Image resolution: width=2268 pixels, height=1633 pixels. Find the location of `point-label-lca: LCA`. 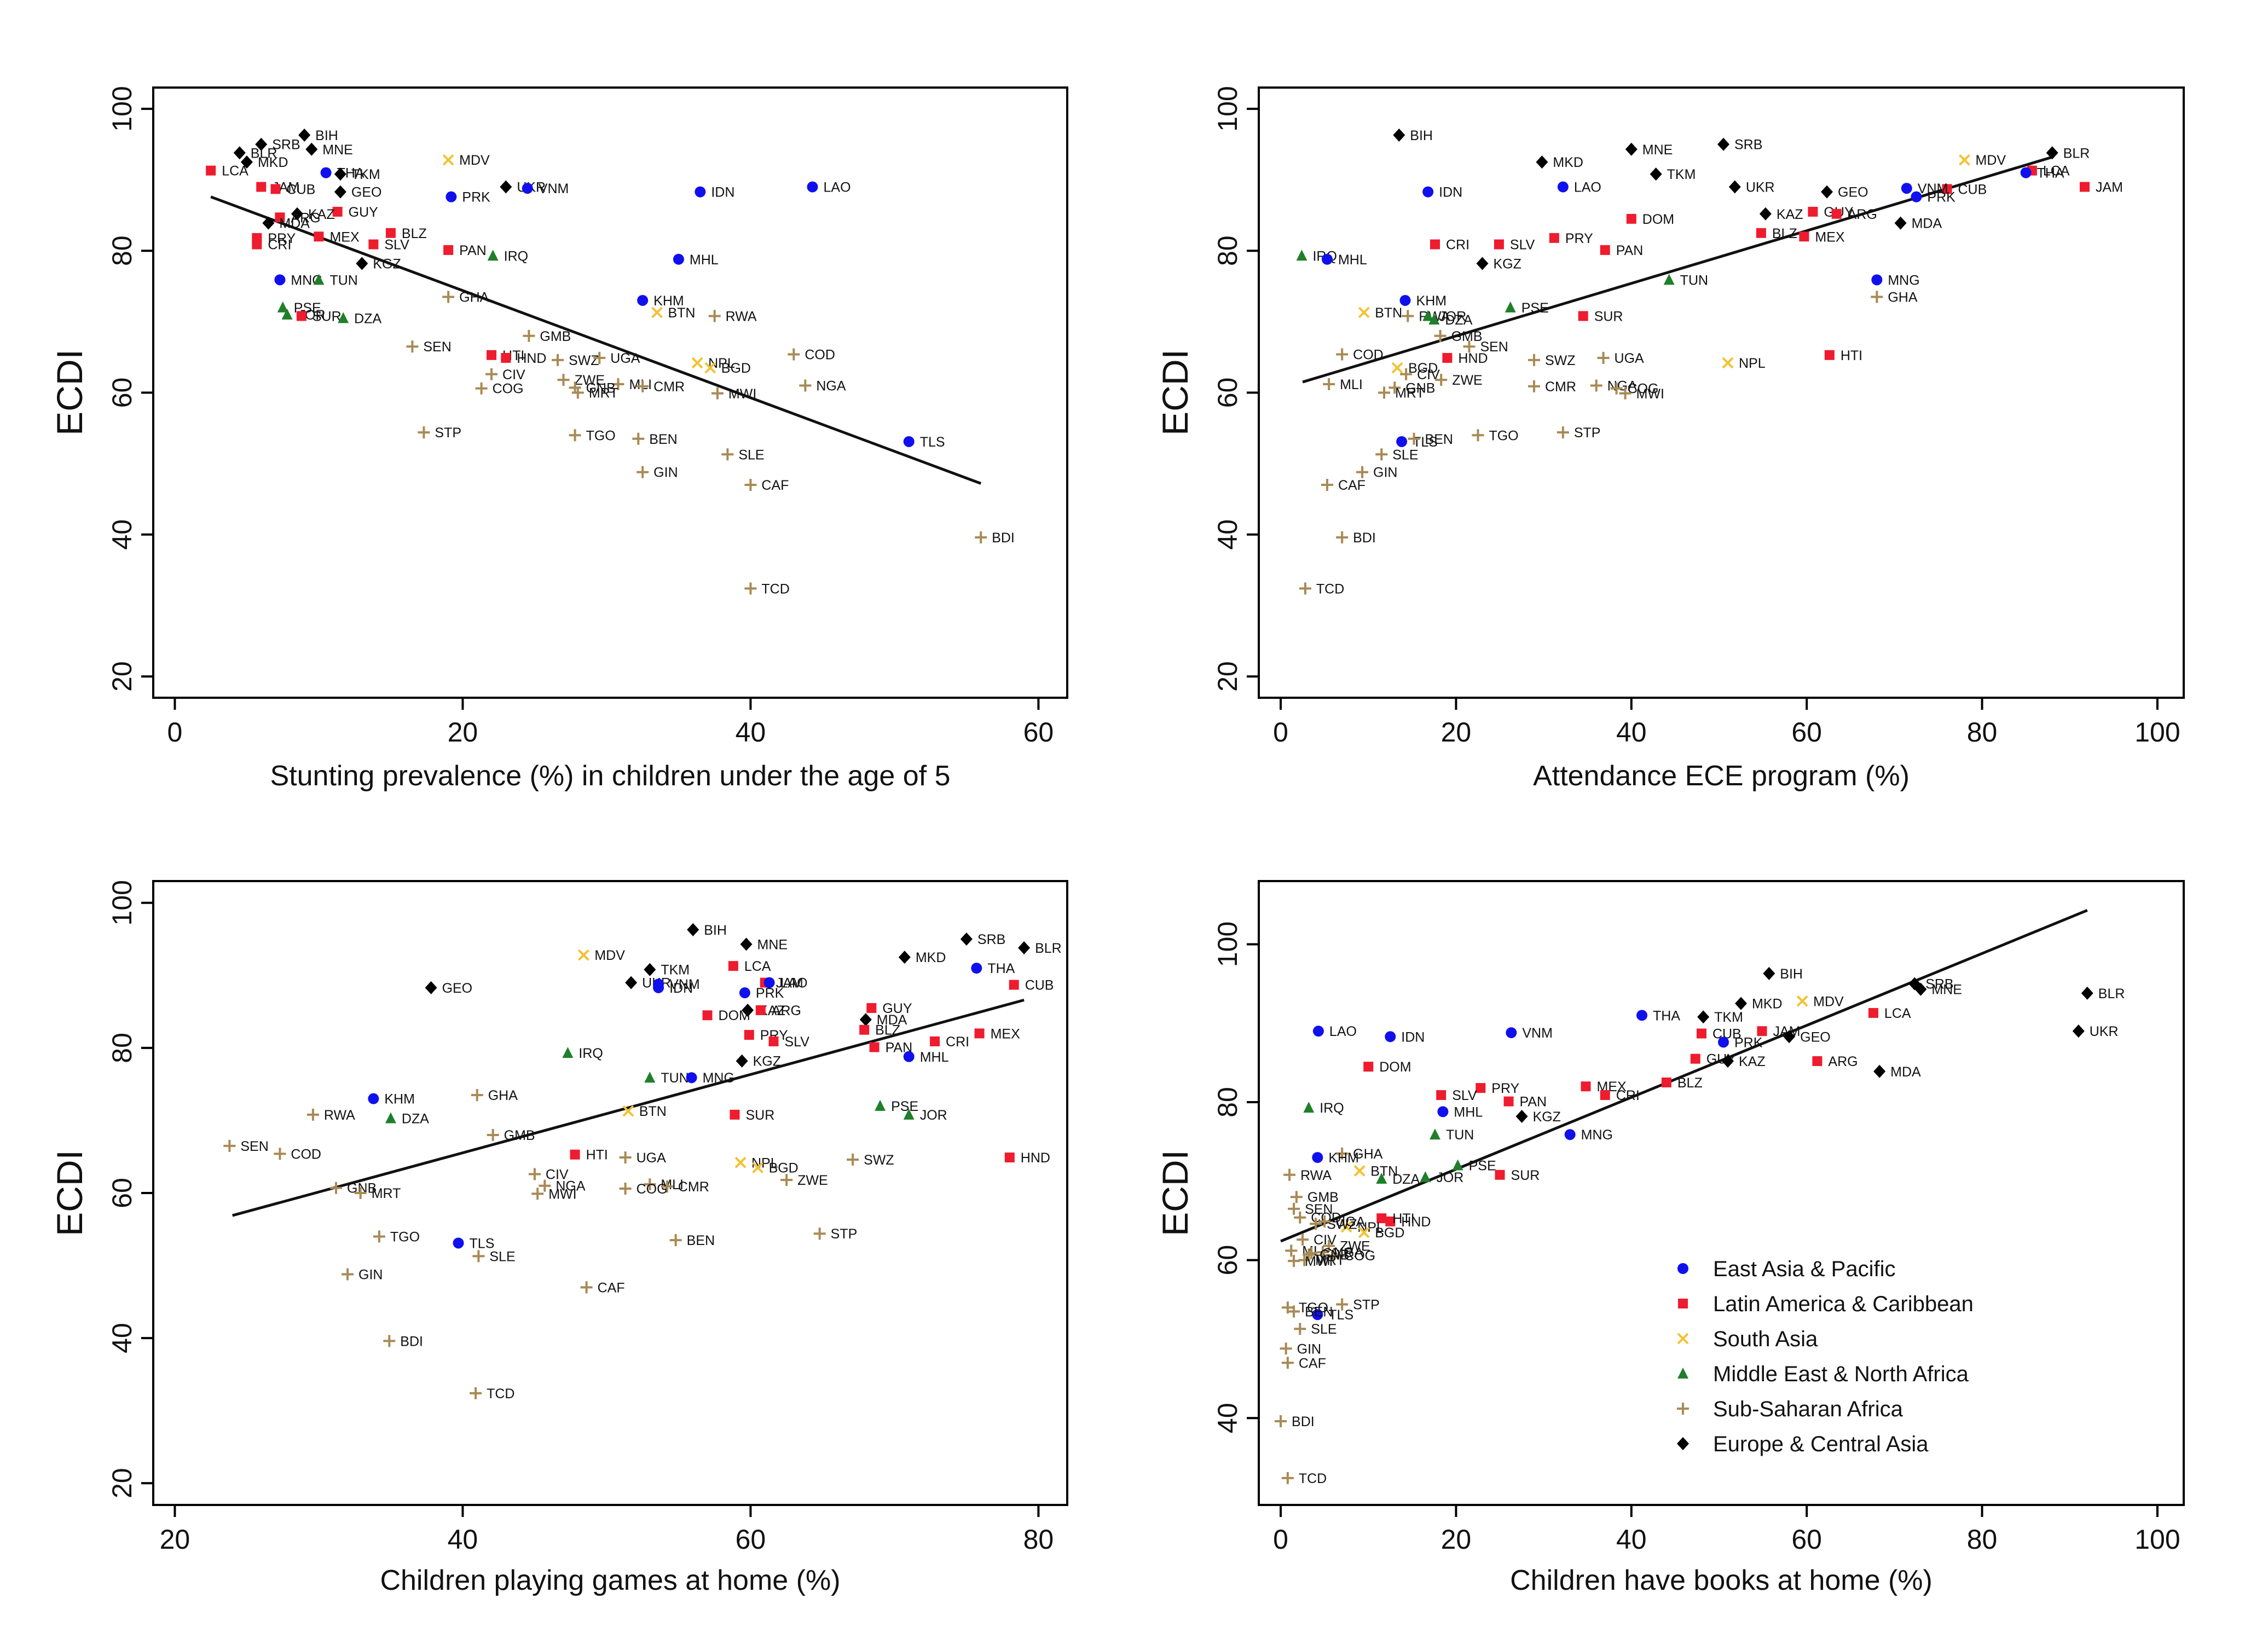

point-label-lca: LCA is located at coordinates (757, 966).